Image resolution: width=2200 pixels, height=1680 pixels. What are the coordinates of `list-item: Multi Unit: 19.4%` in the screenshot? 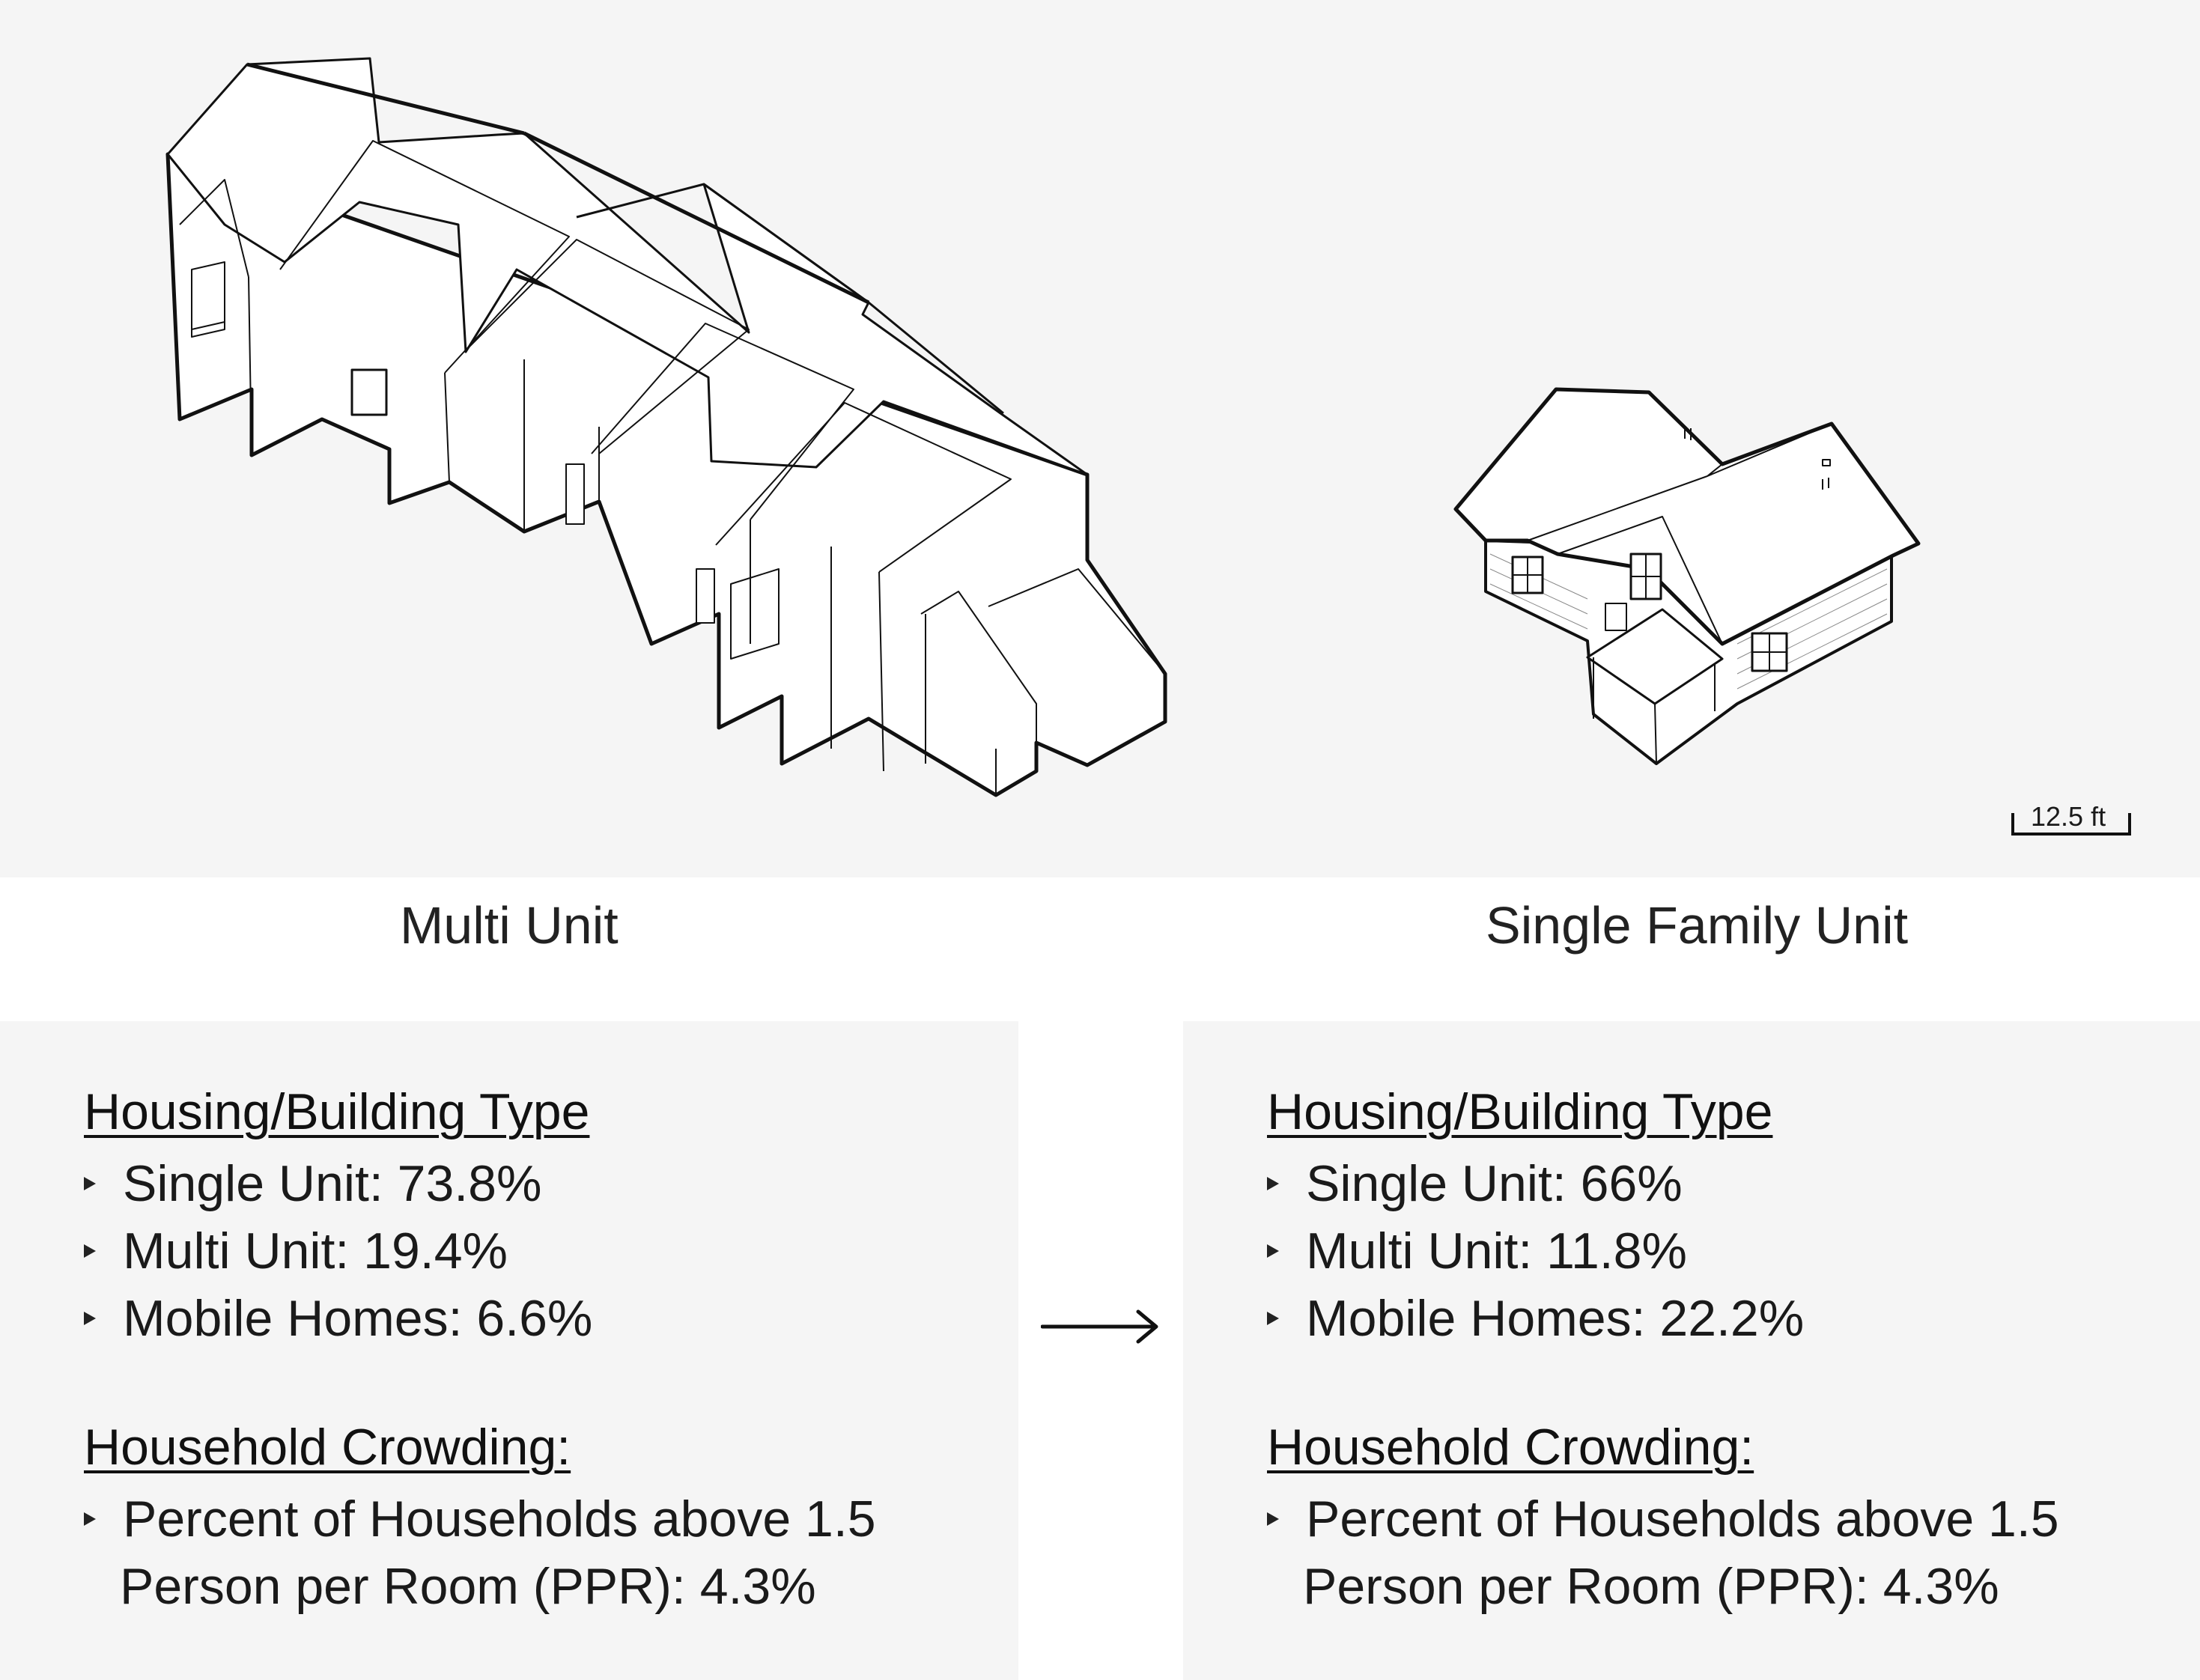 It's located at (338, 1251).